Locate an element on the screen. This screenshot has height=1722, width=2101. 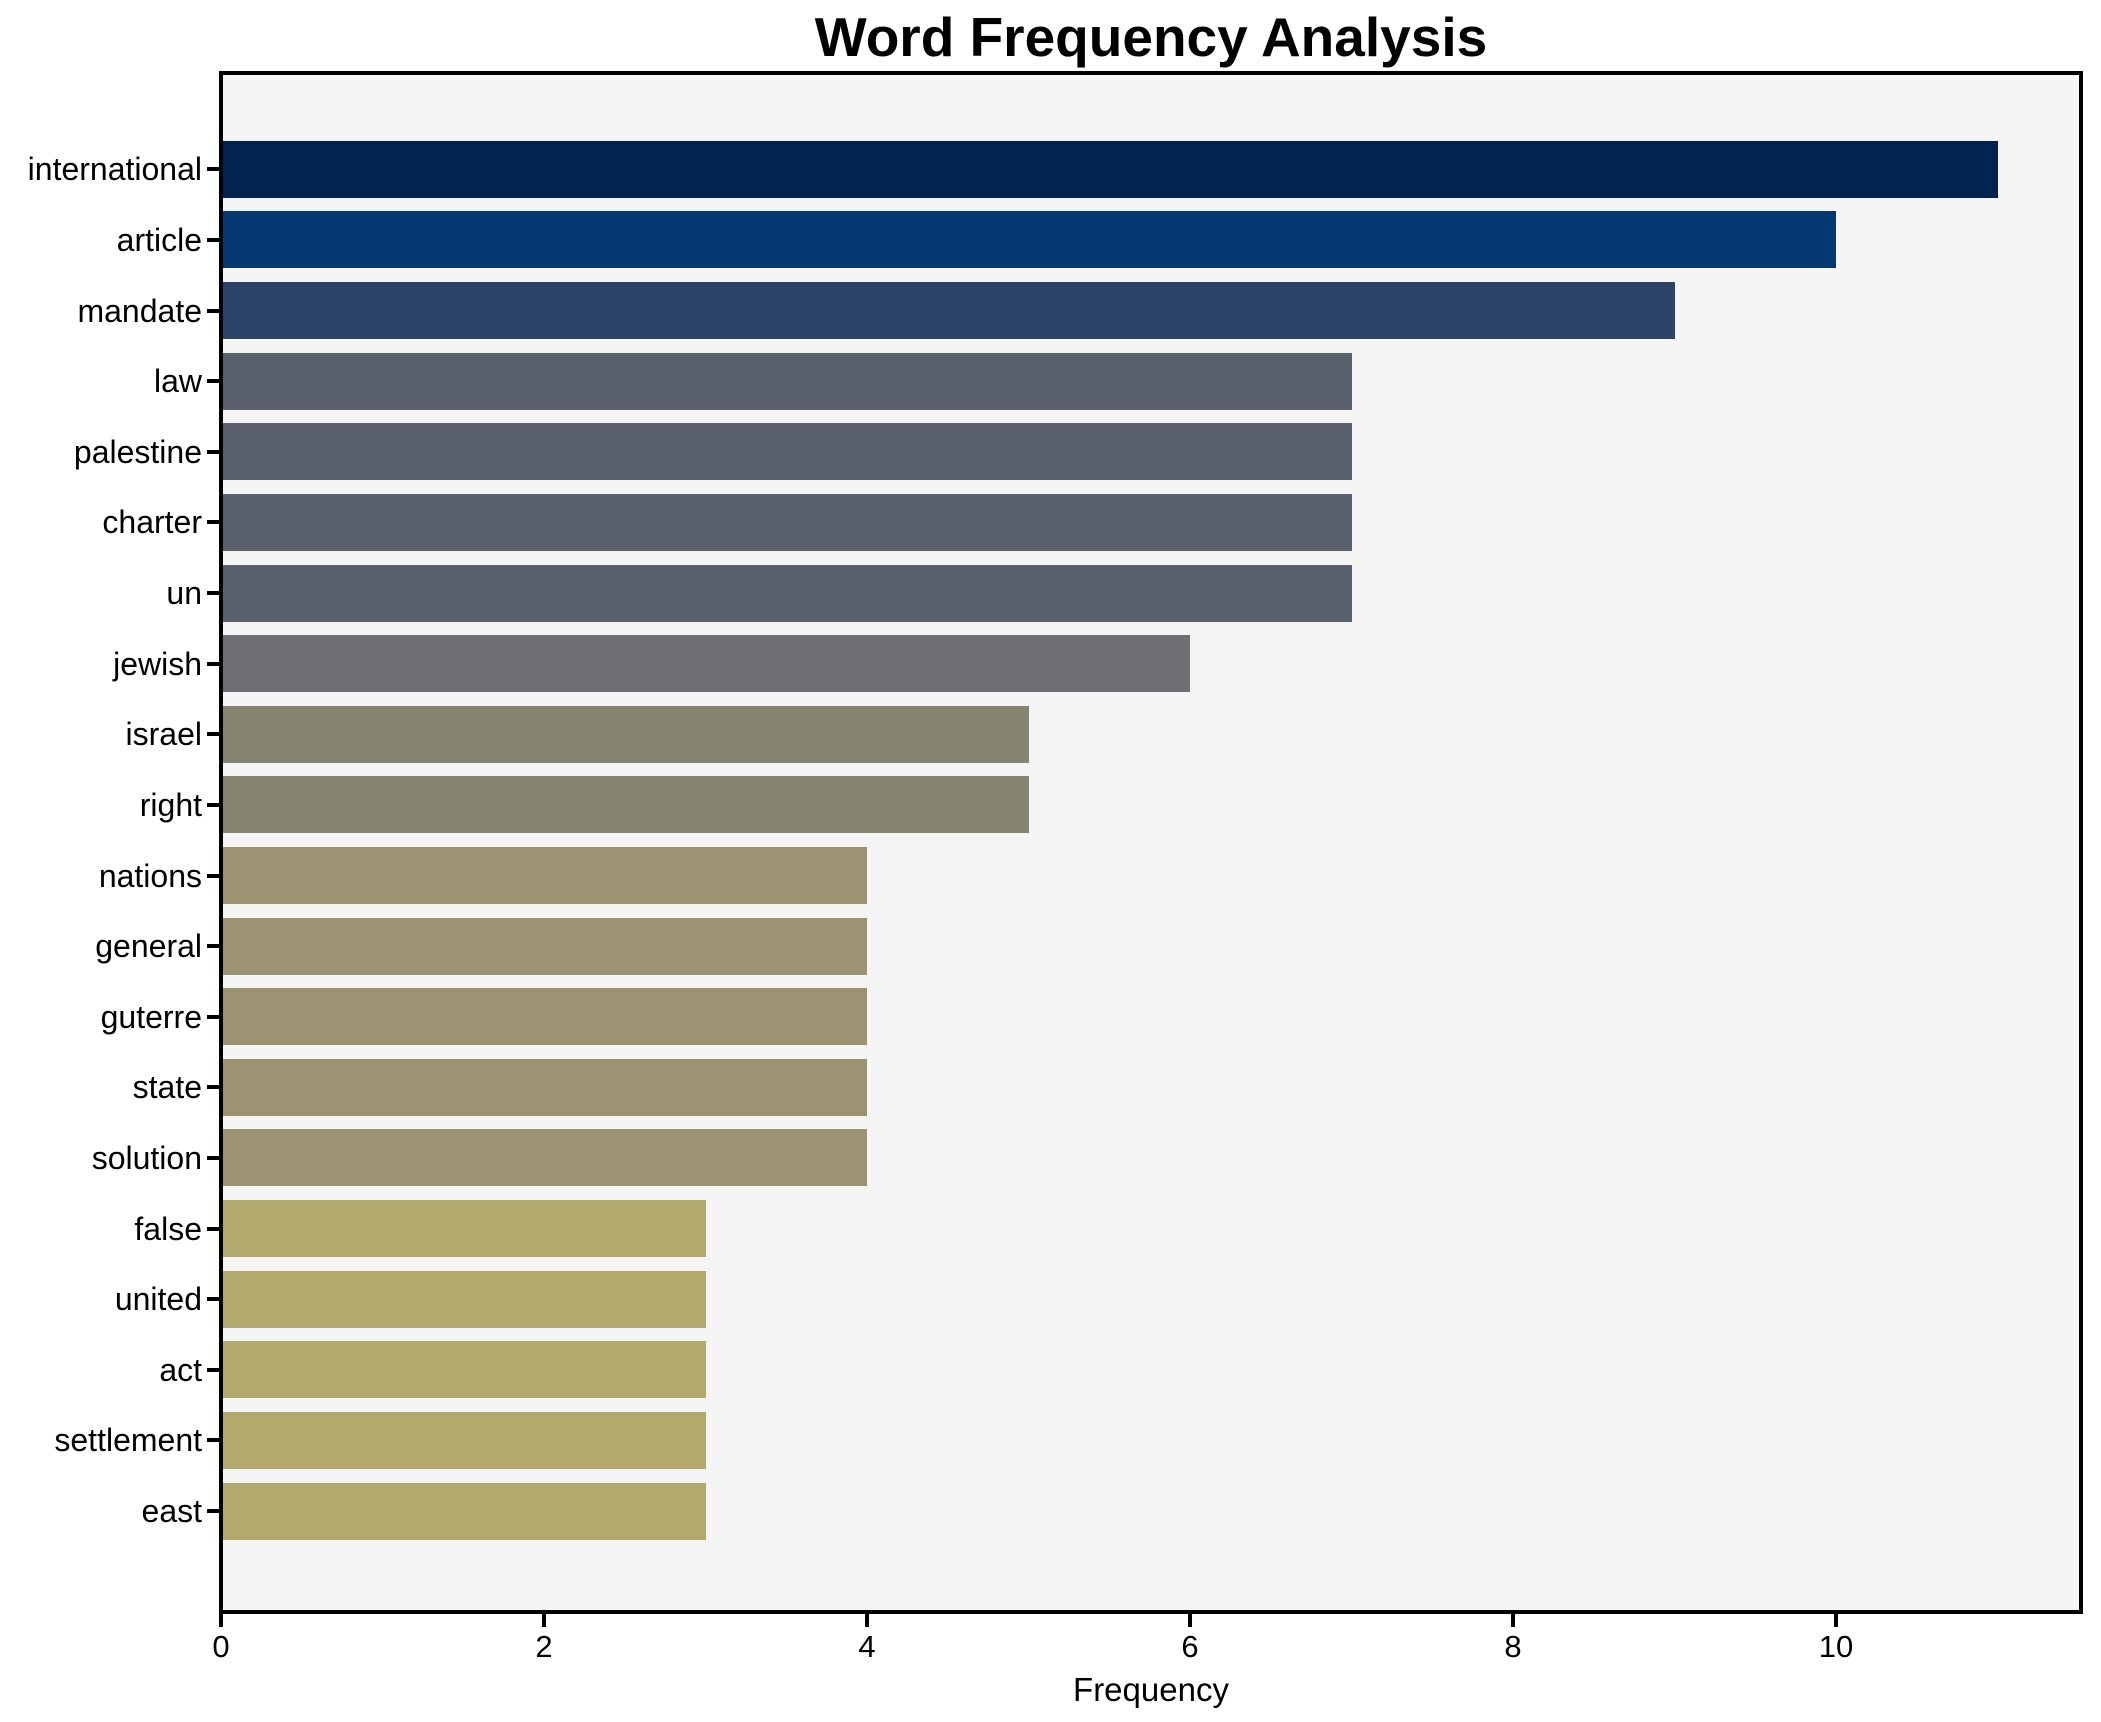
bar-palestine is located at coordinates (786, 452).